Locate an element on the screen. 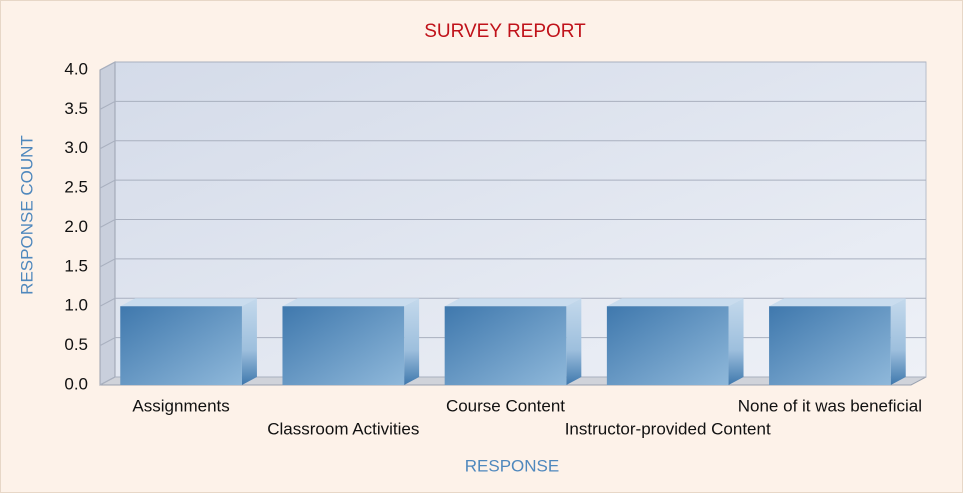 This screenshot has width=963, height=493. y-tick-label: 2.0 is located at coordinates (76, 226).